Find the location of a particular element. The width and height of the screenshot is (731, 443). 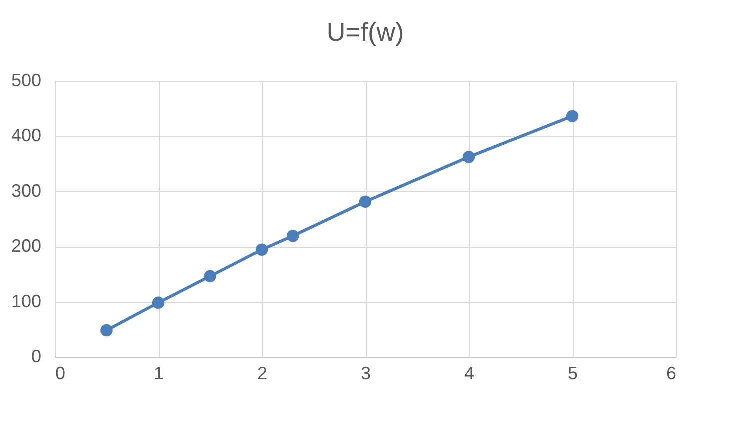

x-tick-label: 1 is located at coordinates (159, 374).